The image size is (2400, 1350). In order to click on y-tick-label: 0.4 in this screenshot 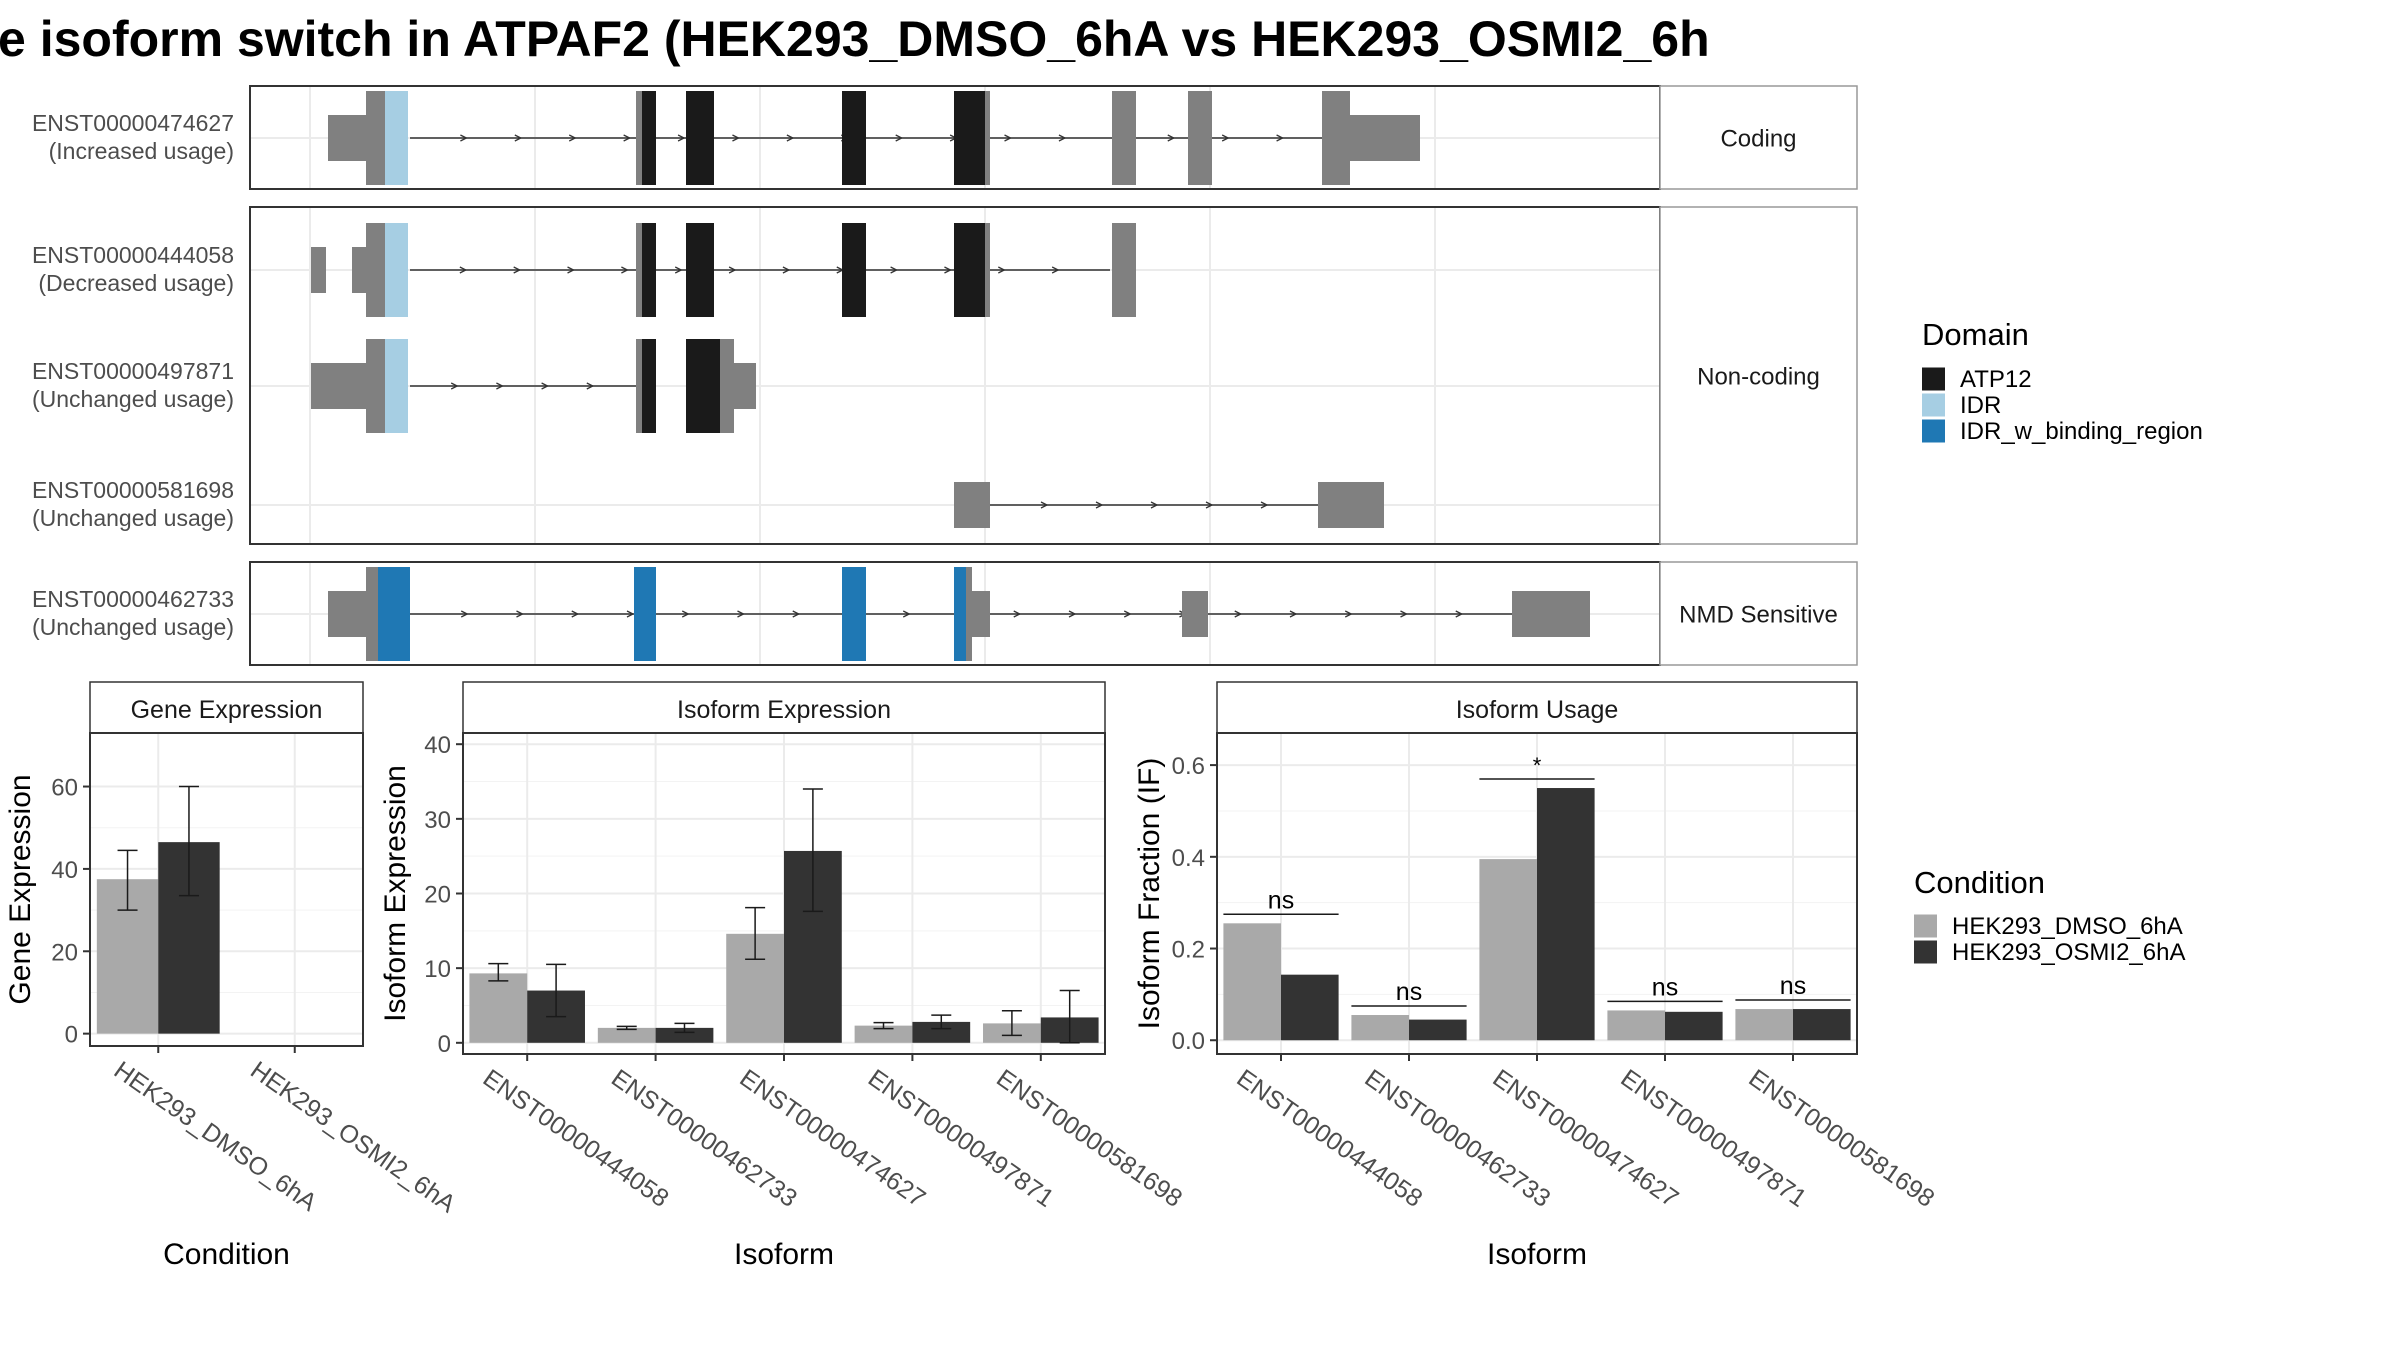, I will do `click(1188, 858)`.